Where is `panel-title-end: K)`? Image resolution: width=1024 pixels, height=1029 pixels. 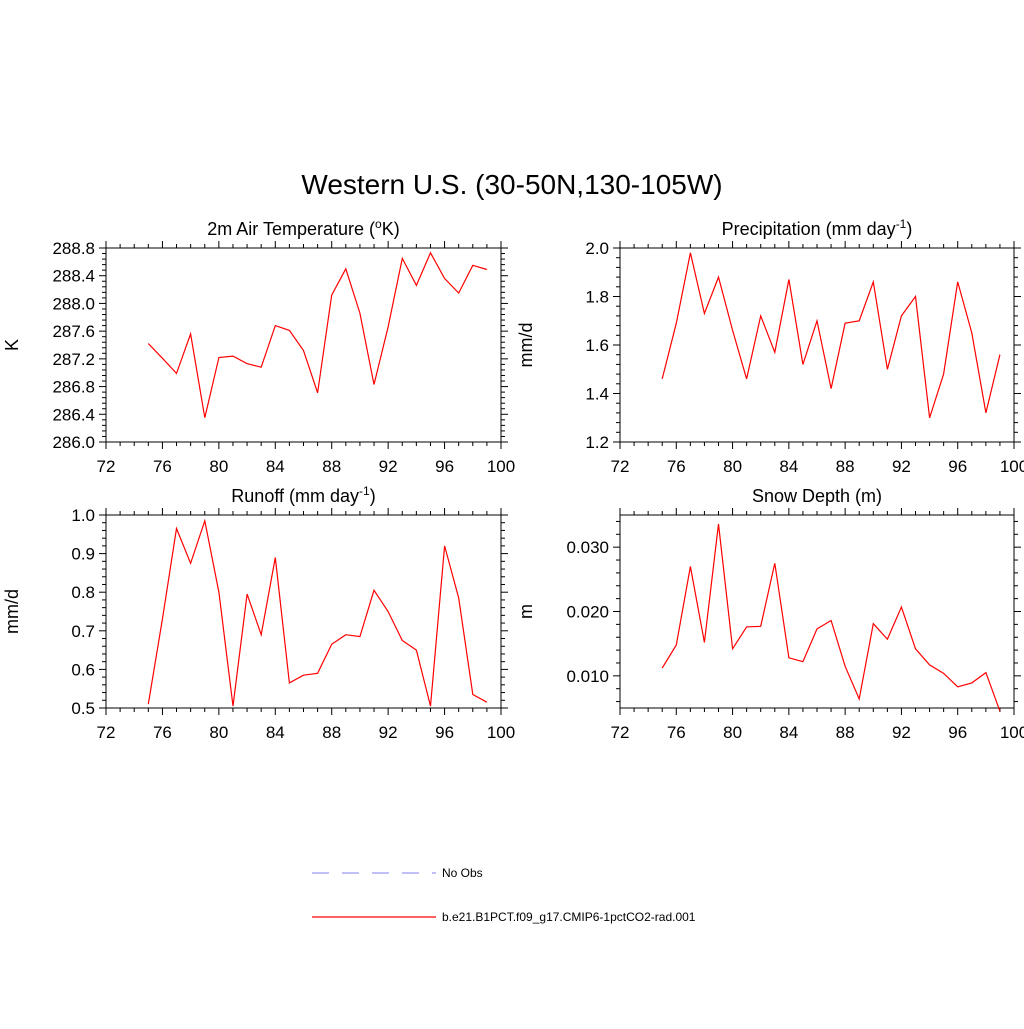 panel-title-end: K) is located at coordinates (391, 229).